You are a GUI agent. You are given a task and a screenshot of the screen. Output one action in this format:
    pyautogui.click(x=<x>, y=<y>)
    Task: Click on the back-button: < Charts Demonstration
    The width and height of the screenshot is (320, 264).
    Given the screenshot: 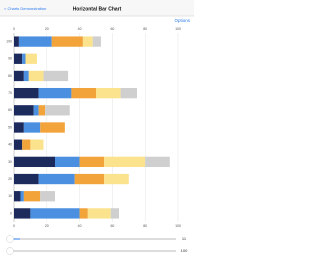 What is the action you would take?
    pyautogui.click(x=25, y=8)
    